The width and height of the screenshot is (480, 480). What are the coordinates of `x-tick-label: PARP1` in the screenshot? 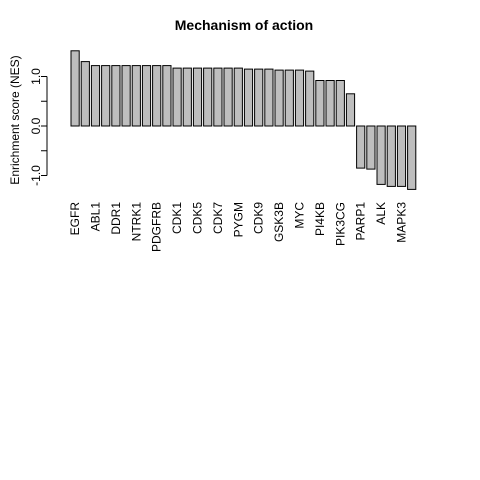 It's located at (361, 221).